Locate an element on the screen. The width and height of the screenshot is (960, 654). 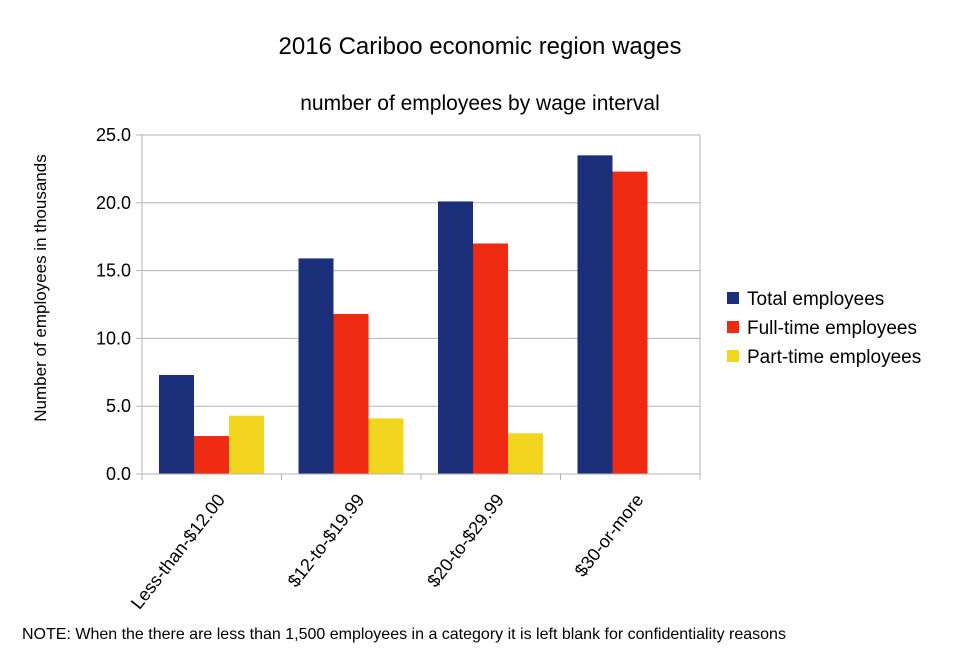
legend-label: Total employees is located at coordinates (815, 299).